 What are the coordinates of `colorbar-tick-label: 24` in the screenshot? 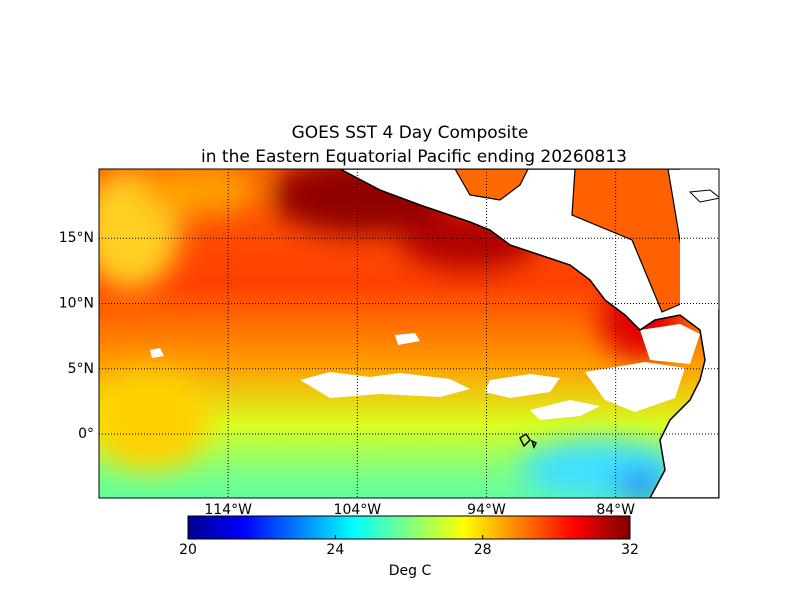 It's located at (335, 550).